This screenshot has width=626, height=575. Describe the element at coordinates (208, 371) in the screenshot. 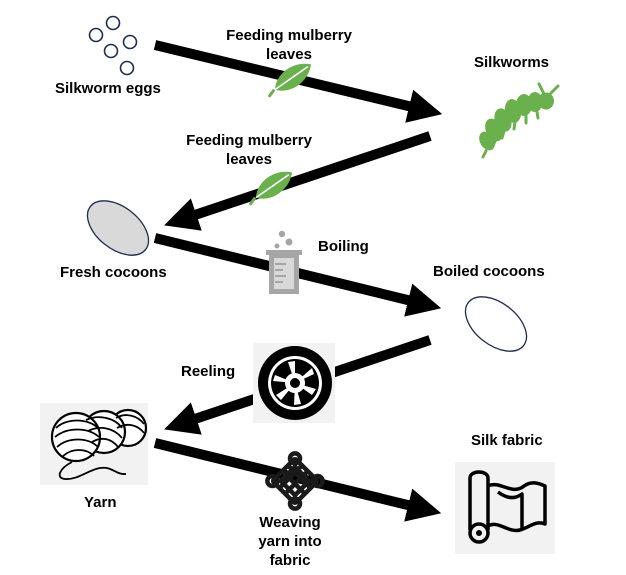

I see `label-reeling: Reeling` at that location.